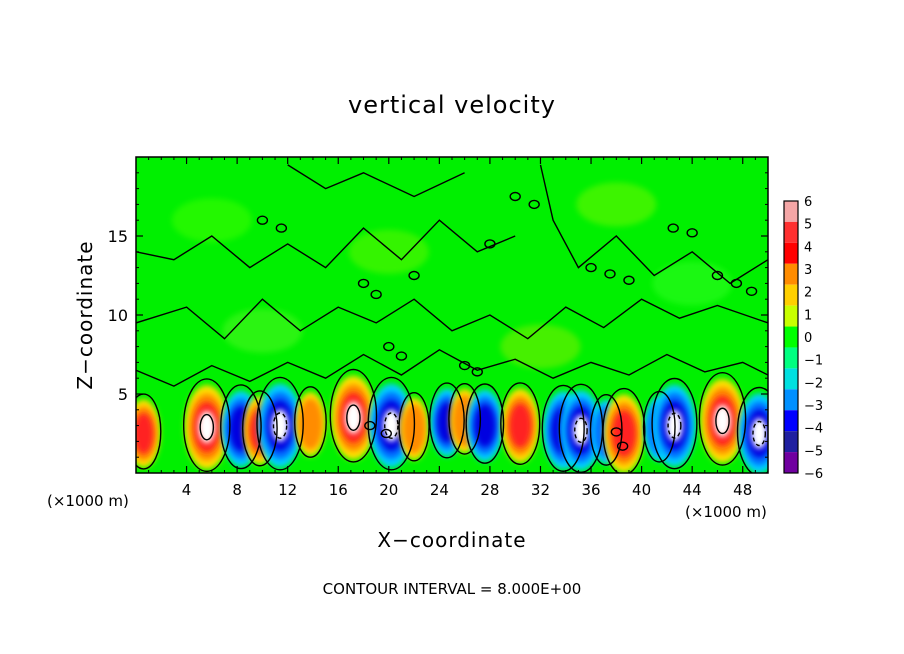 Image resolution: width=904 pixels, height=654 pixels. What do you see at coordinates (641, 490) in the screenshot?
I see `x-tick-label: 40` at bounding box center [641, 490].